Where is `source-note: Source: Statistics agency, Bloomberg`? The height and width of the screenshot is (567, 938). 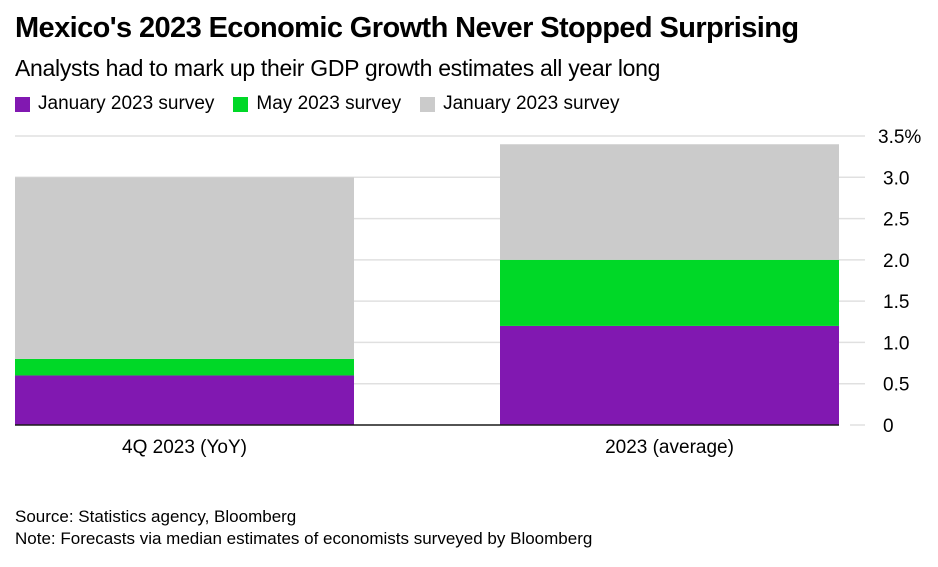
source-note: Source: Statistics agency, Bloomberg is located at coordinates (156, 516).